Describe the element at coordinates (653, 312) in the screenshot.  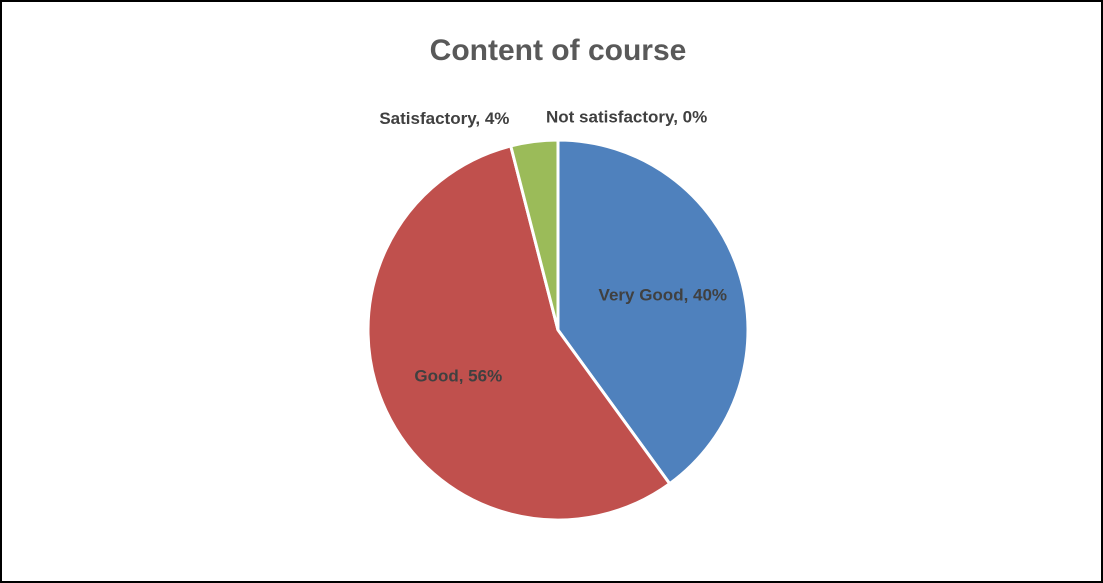
I see `pie-slice` at that location.